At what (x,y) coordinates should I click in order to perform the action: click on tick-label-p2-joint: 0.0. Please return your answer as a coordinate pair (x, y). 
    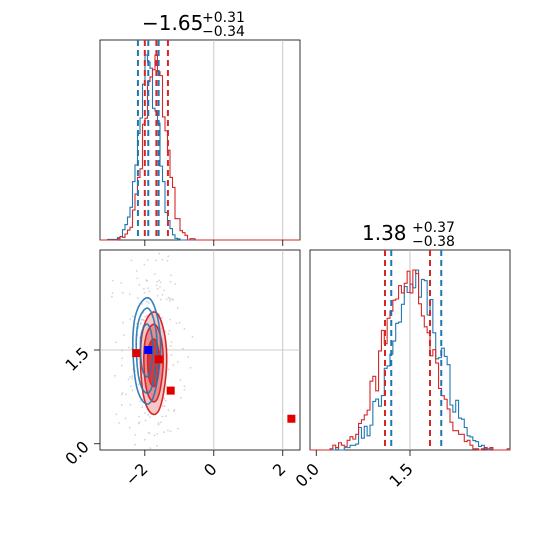
    Looking at the image, I should click on (76, 452).